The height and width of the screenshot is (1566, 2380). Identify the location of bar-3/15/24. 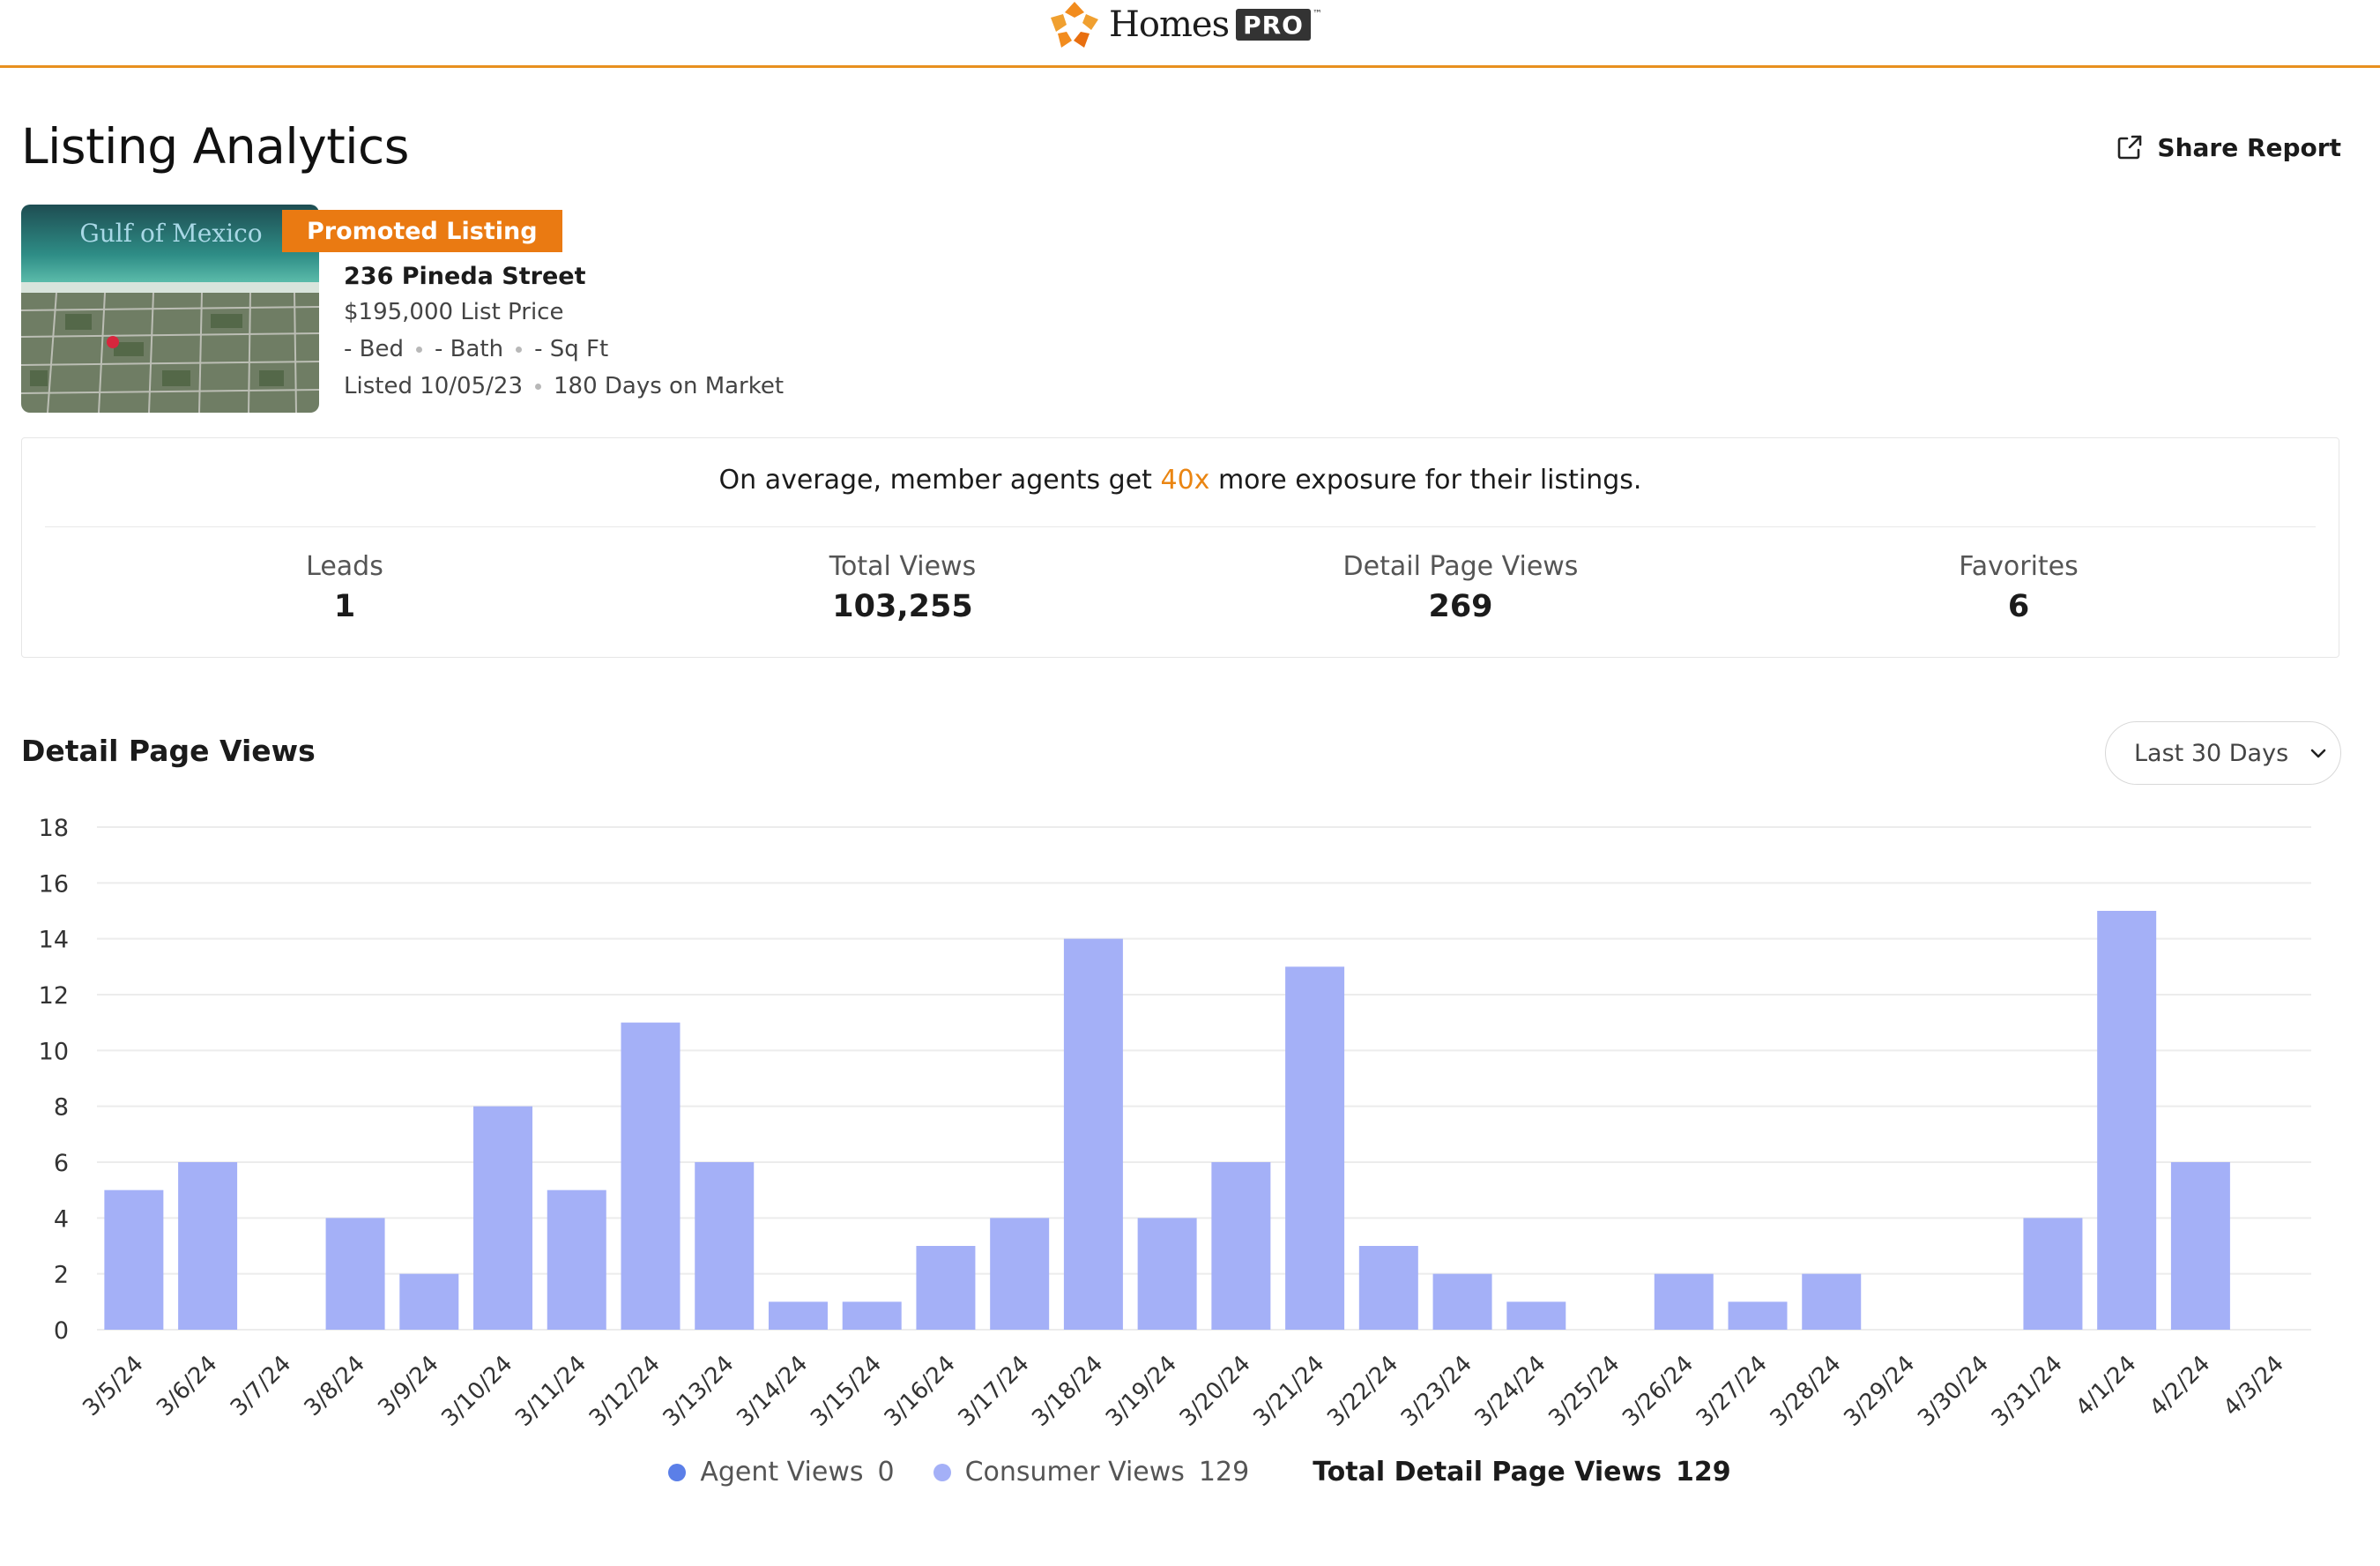
(872, 1316).